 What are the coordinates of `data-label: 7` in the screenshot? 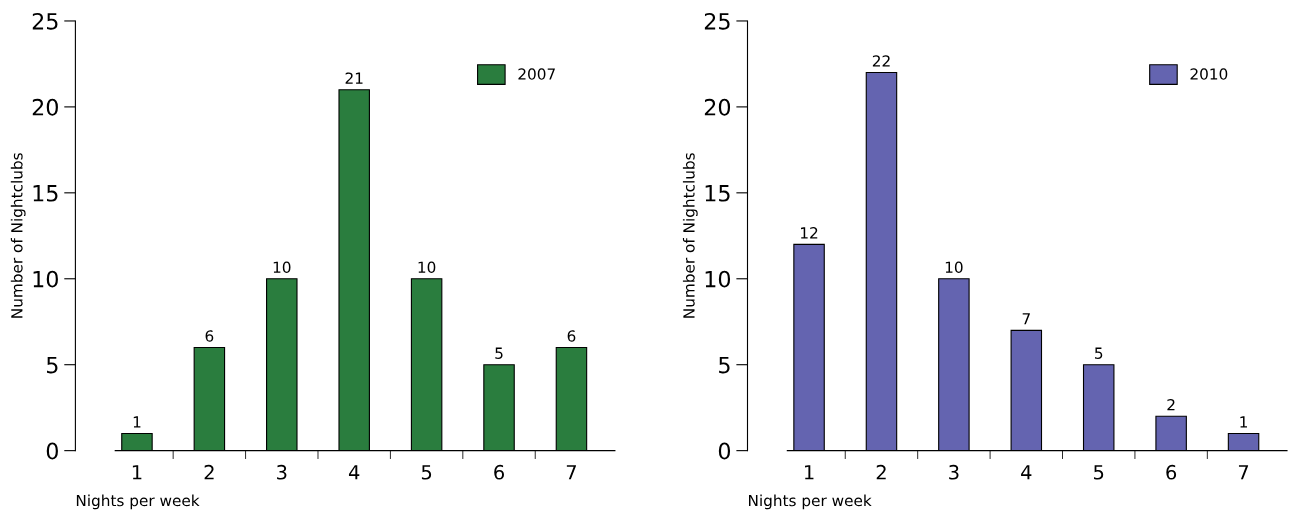 It's located at (1026, 319).